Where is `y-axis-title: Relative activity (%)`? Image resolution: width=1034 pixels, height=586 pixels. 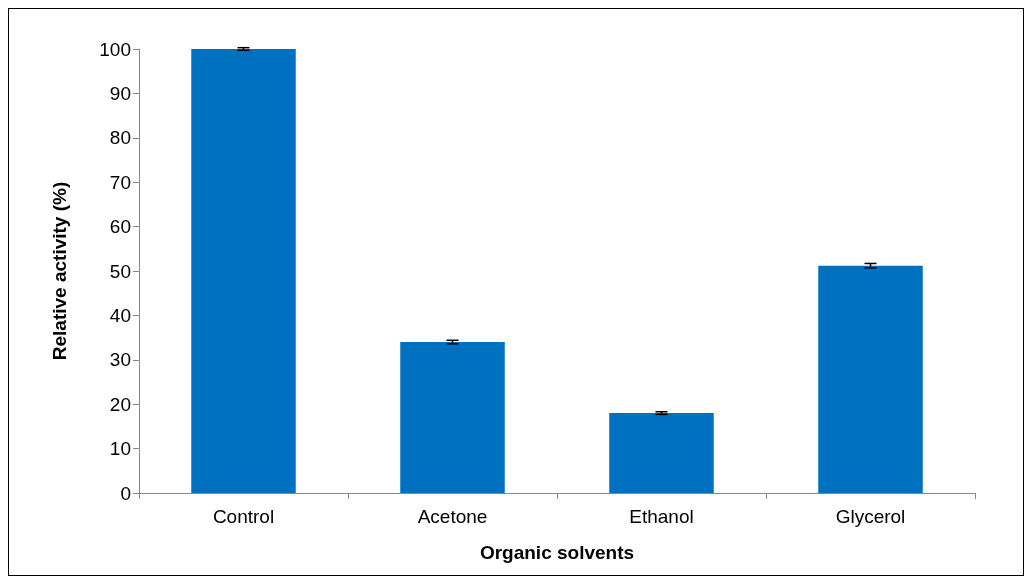 y-axis-title: Relative activity (%) is located at coordinates (59, 271).